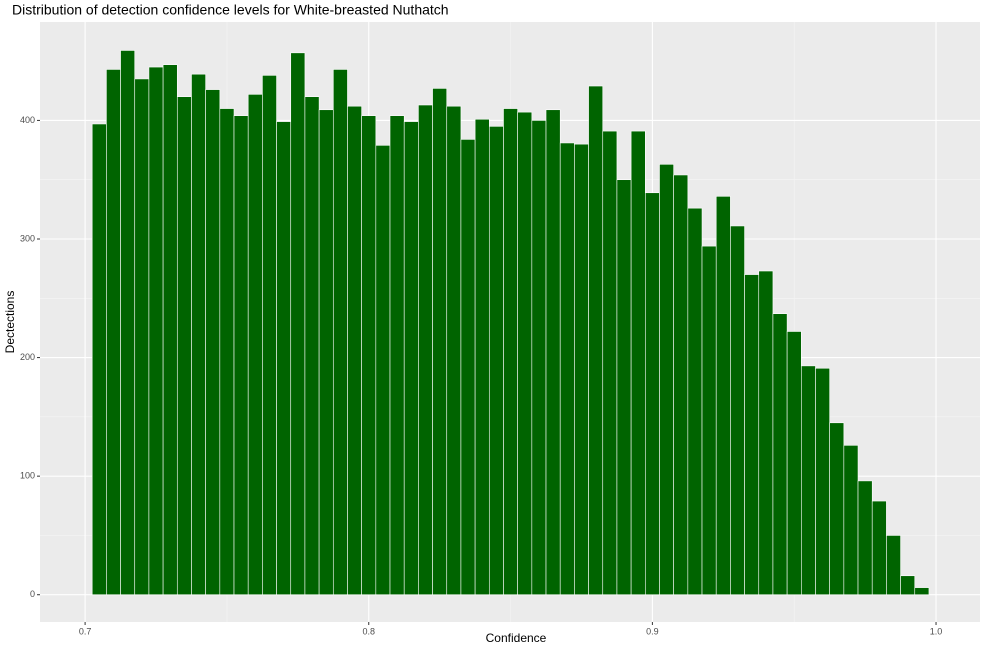 The width and height of the screenshot is (1000, 656). What do you see at coordinates (516, 638) in the screenshot?
I see `x-axis-label: Confidence` at bounding box center [516, 638].